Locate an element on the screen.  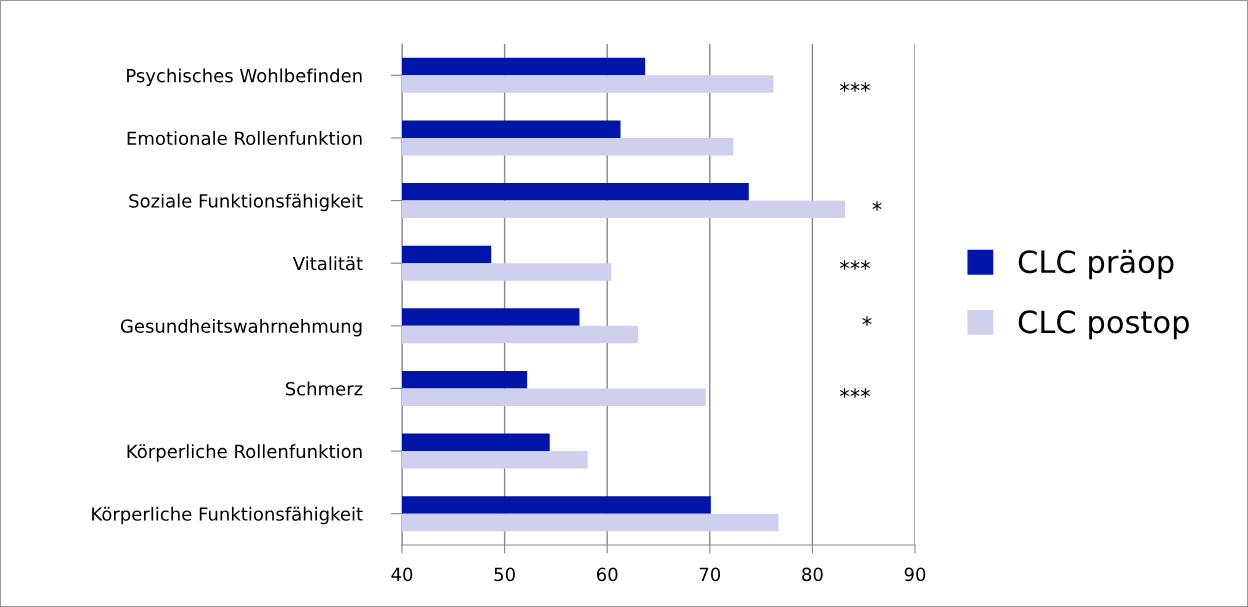
x-tick-label: 40 is located at coordinates (402, 574).